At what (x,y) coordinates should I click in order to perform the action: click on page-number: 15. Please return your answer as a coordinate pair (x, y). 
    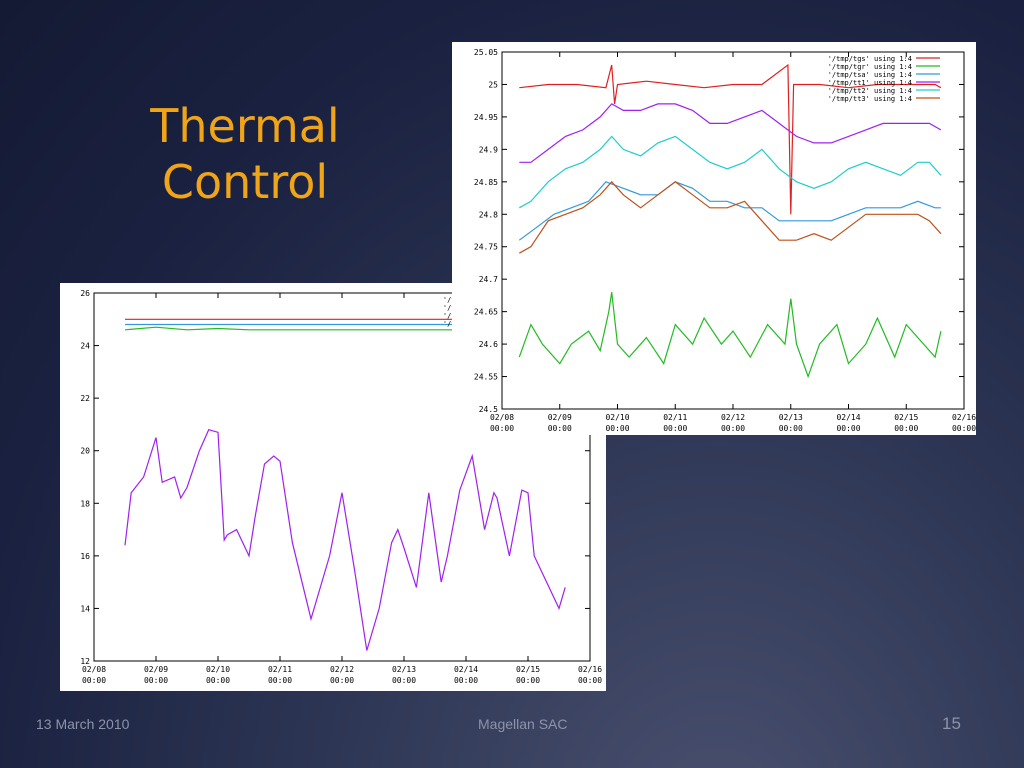
    Looking at the image, I should click on (951, 723).